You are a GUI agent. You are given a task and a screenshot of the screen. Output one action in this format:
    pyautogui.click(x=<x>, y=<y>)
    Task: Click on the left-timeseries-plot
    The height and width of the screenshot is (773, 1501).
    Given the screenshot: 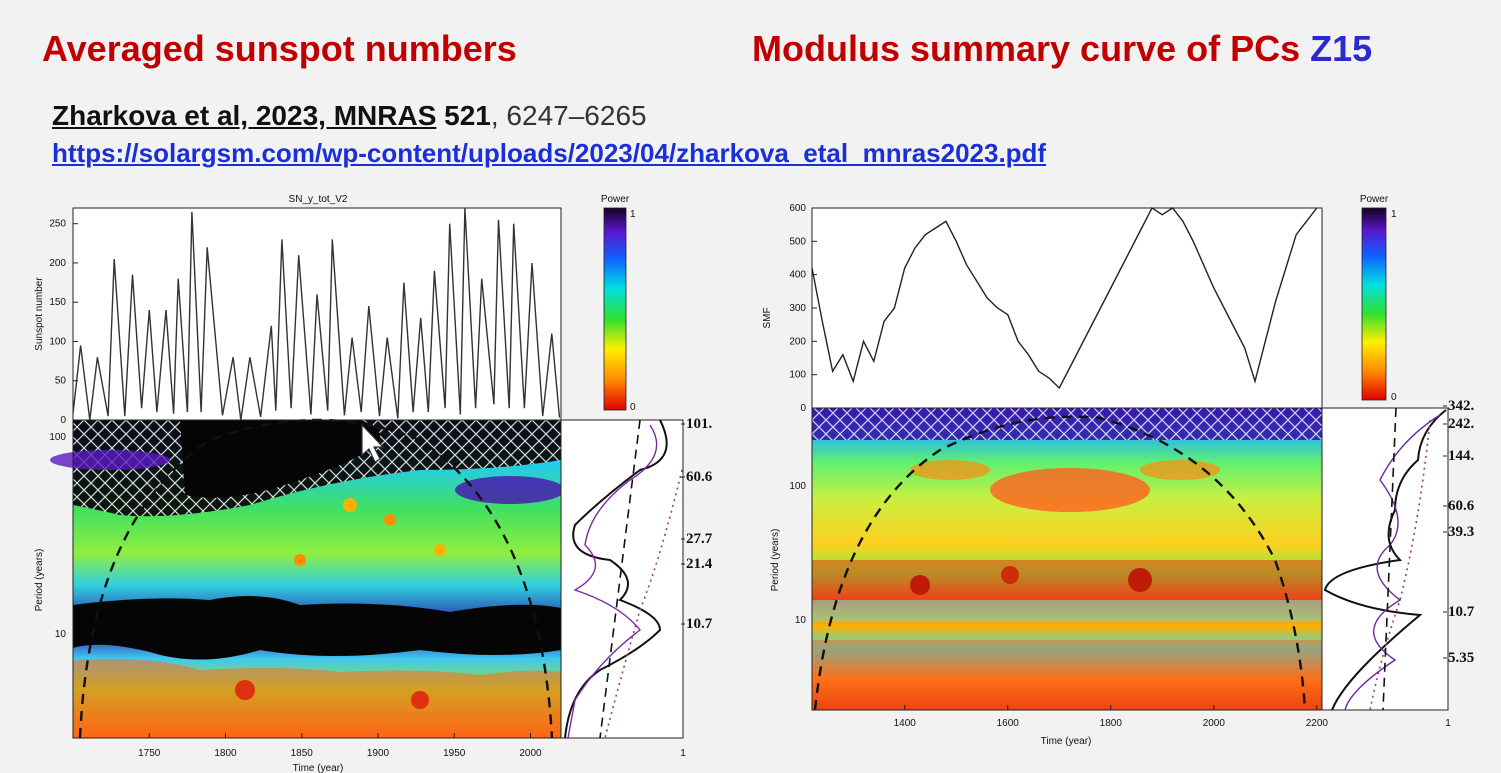 What is the action you would take?
    pyautogui.click(x=317, y=314)
    